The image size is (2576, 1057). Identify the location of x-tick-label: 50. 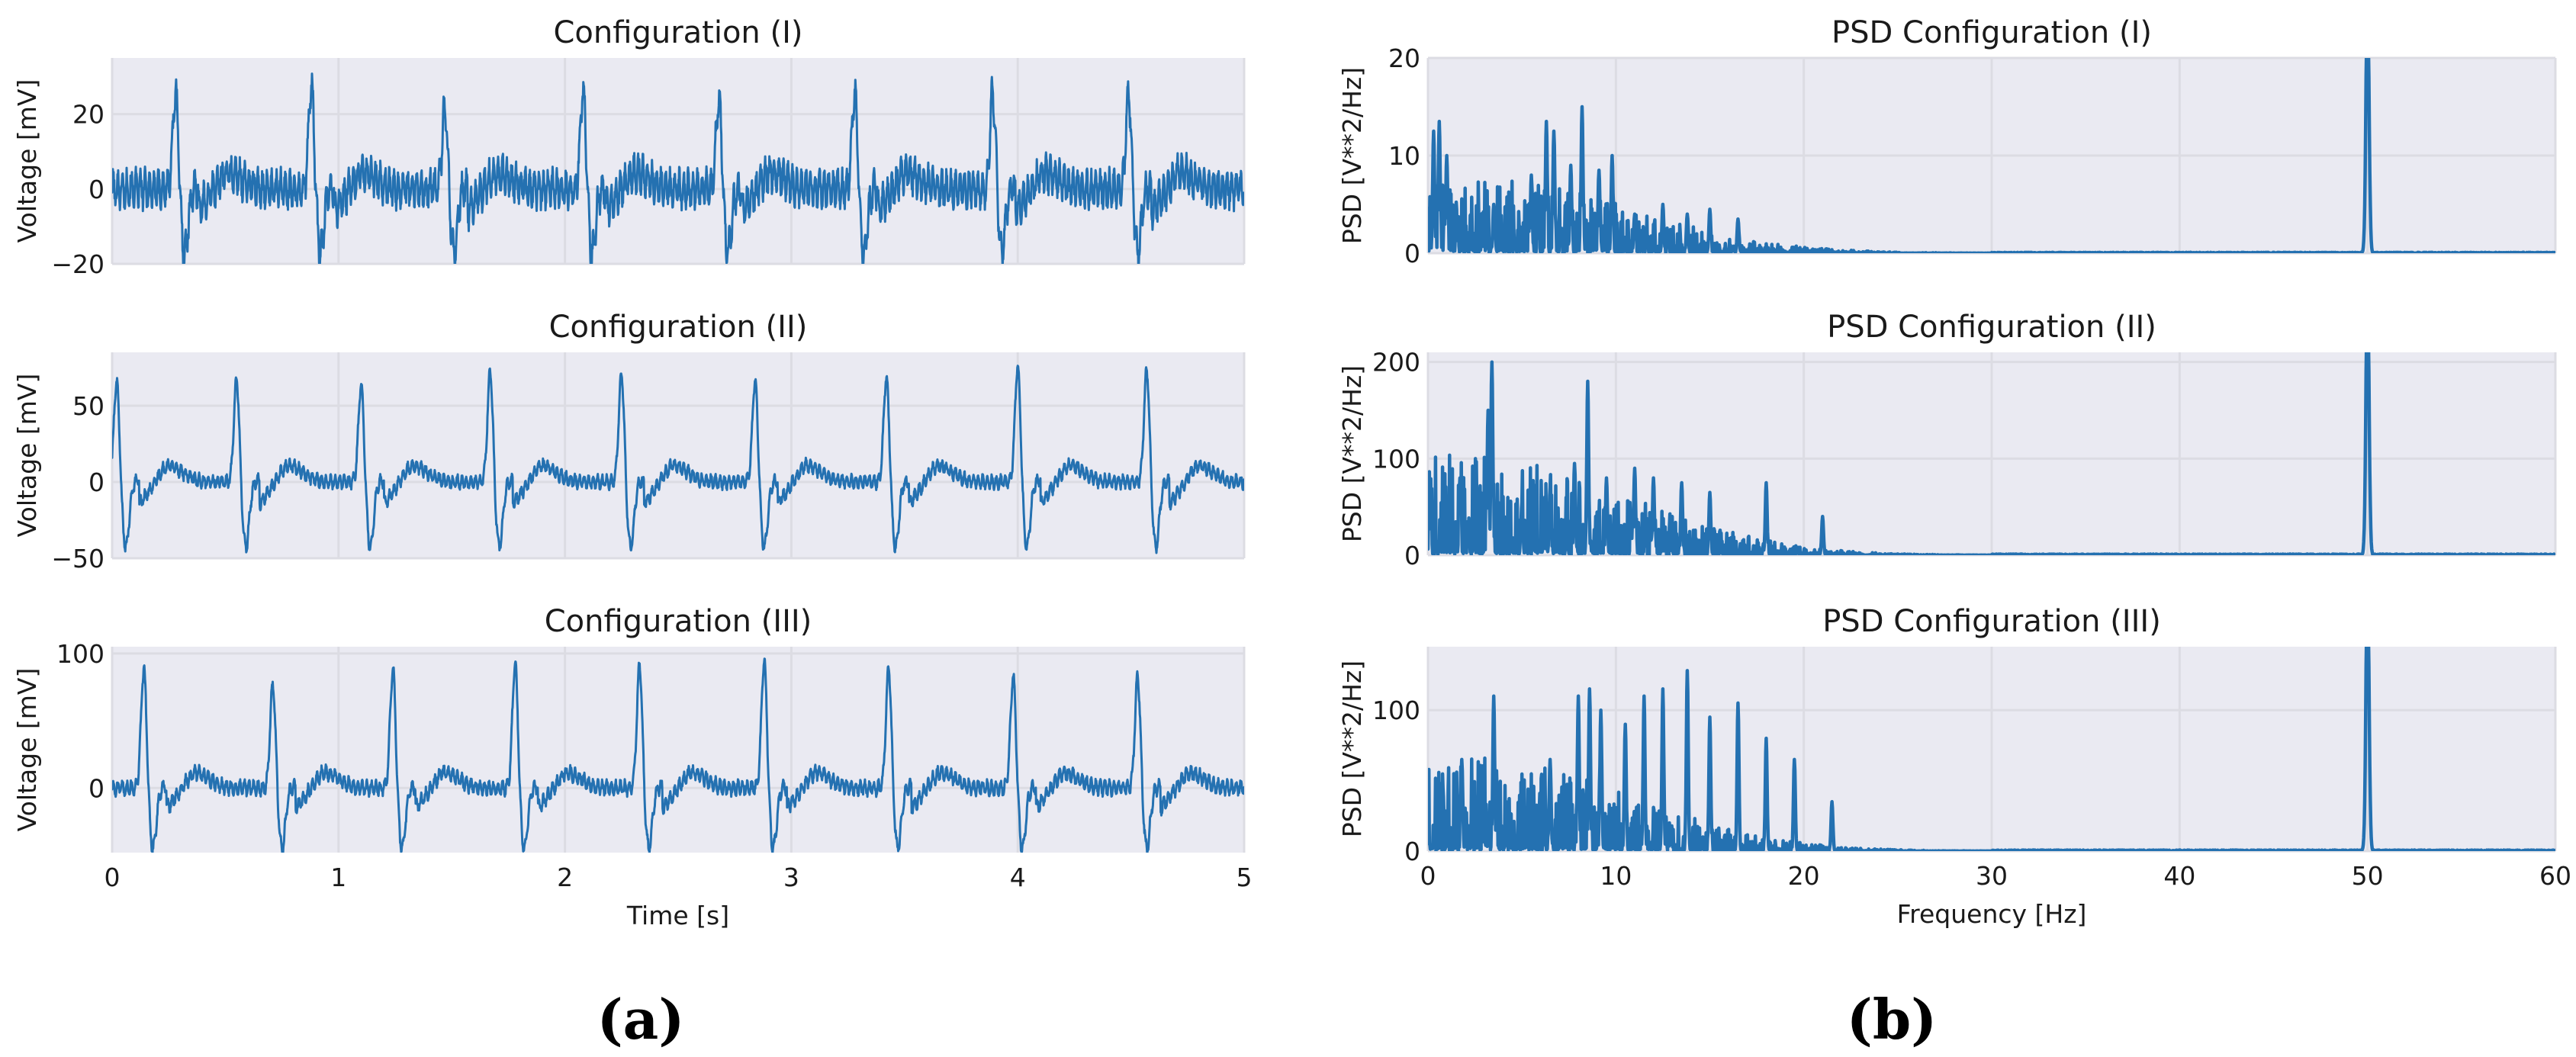
(2368, 876).